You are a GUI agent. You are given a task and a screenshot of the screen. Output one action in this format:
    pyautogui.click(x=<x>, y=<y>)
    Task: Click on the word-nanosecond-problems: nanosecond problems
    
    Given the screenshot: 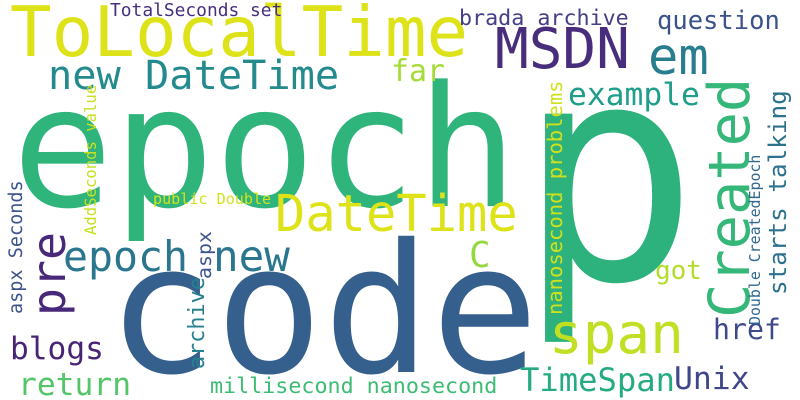 What is the action you would take?
    pyautogui.click(x=555, y=198)
    